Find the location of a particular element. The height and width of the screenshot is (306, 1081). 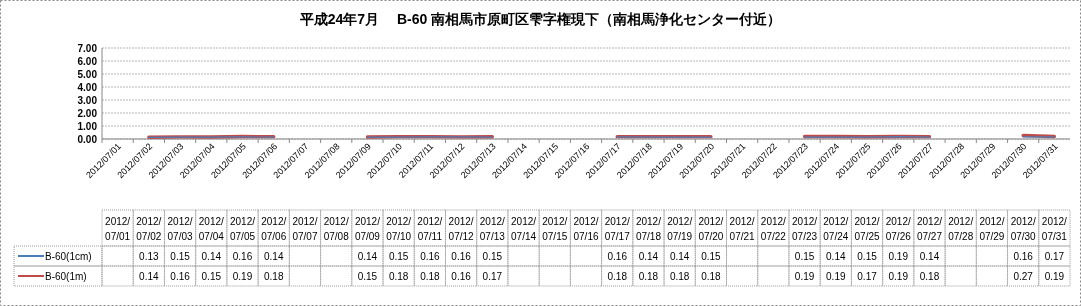

category-label: 2012/07/16 is located at coordinates (586, 229).